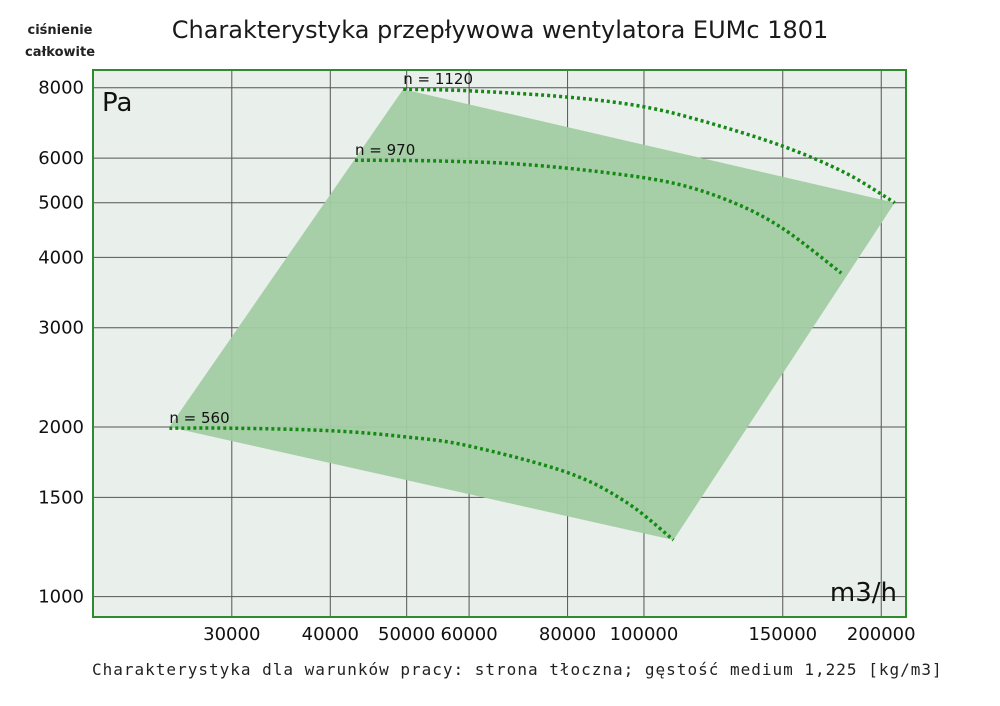  Describe the element at coordinates (881, 634) in the screenshot. I see `x-tick-label: 200000` at that location.